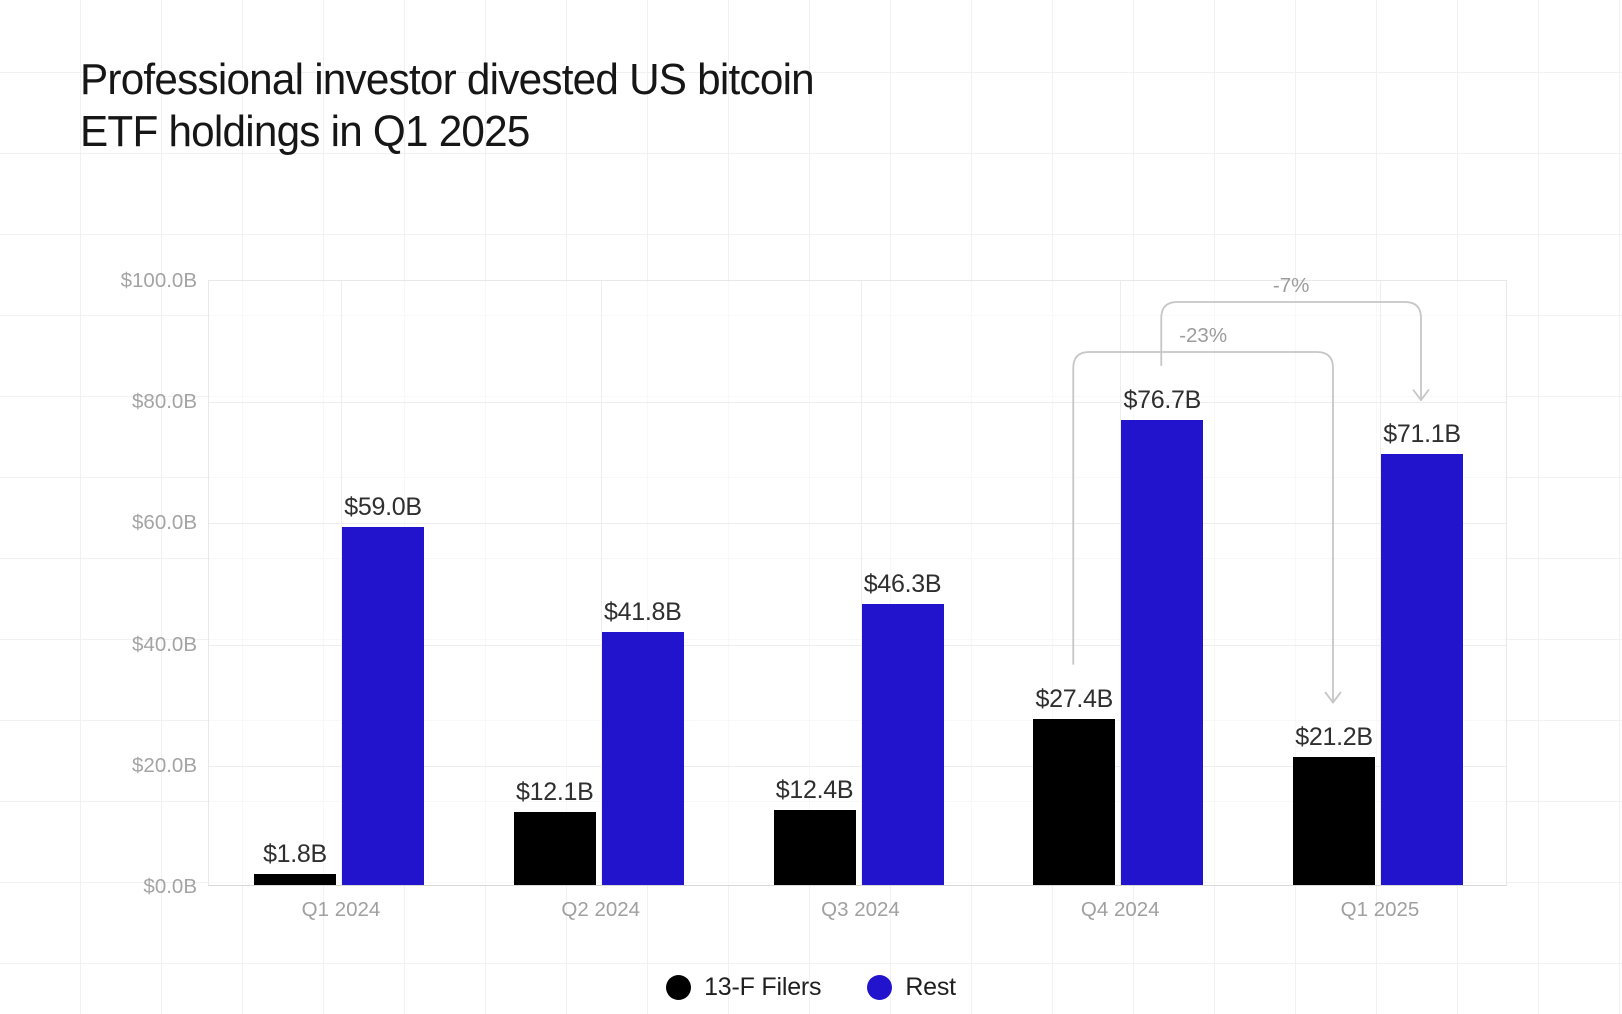 The width and height of the screenshot is (1622, 1014). Describe the element at coordinates (763, 986) in the screenshot. I see `legend-label: 13-F Filers` at that location.